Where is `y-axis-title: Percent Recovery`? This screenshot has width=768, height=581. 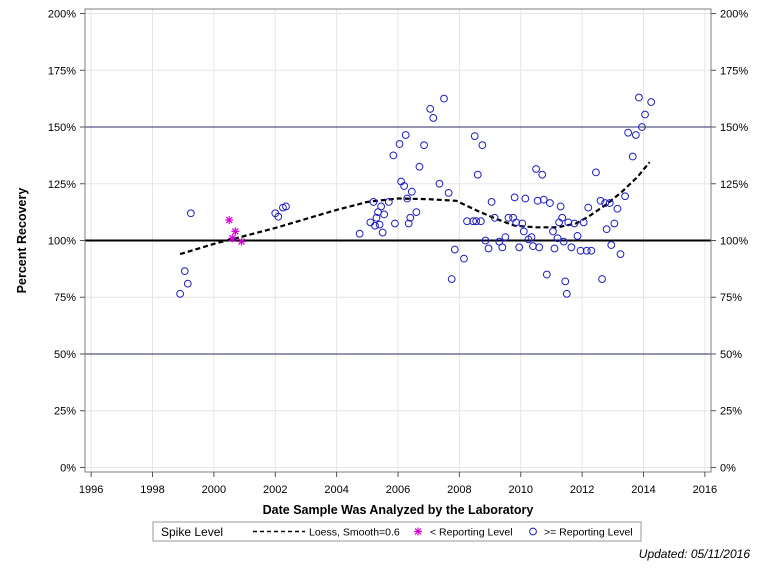
y-axis-title: Percent Recovery is located at coordinates (22, 241).